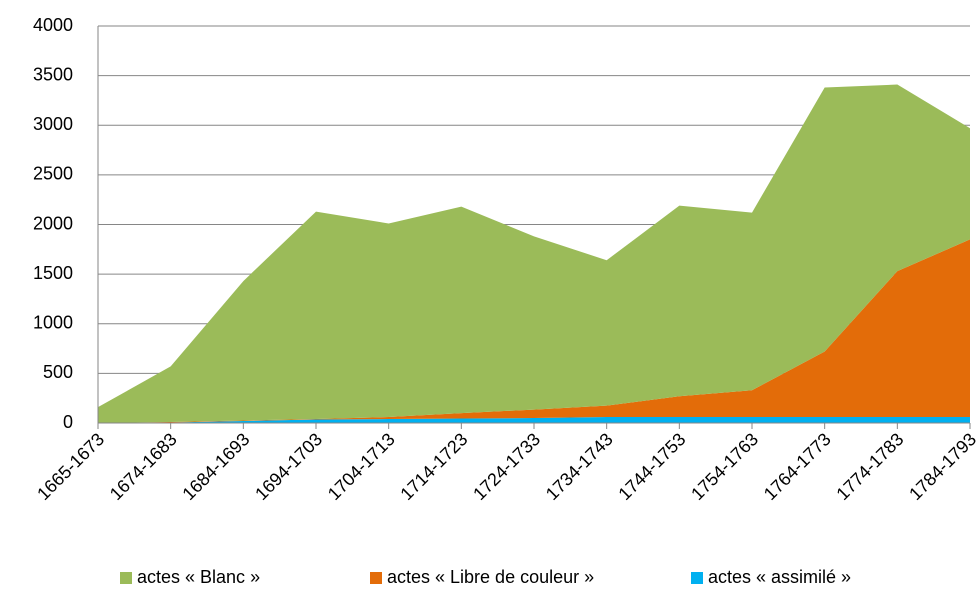 The height and width of the screenshot is (596, 977). What do you see at coordinates (53, 323) in the screenshot?
I see `y-tick-label: 1000` at bounding box center [53, 323].